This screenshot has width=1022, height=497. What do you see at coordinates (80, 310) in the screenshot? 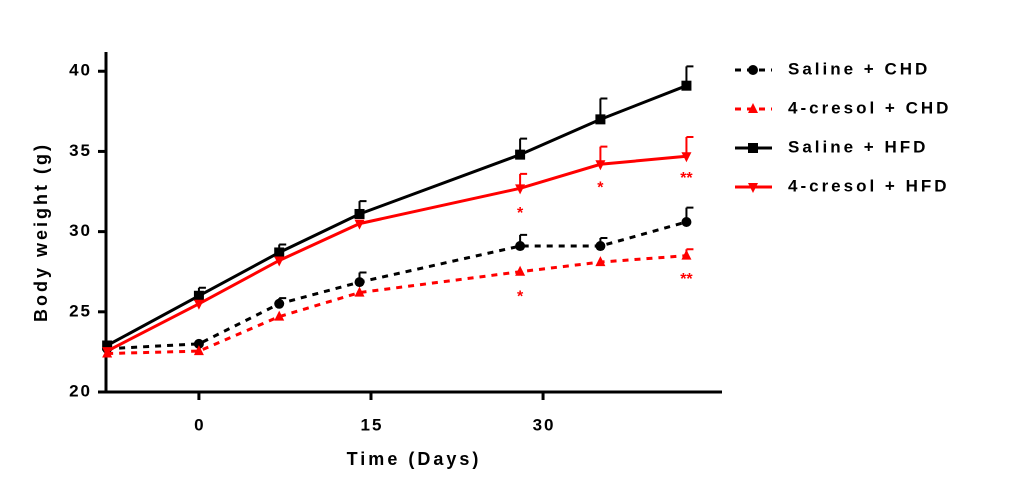
I see `y-tick-label: 25` at bounding box center [80, 310].